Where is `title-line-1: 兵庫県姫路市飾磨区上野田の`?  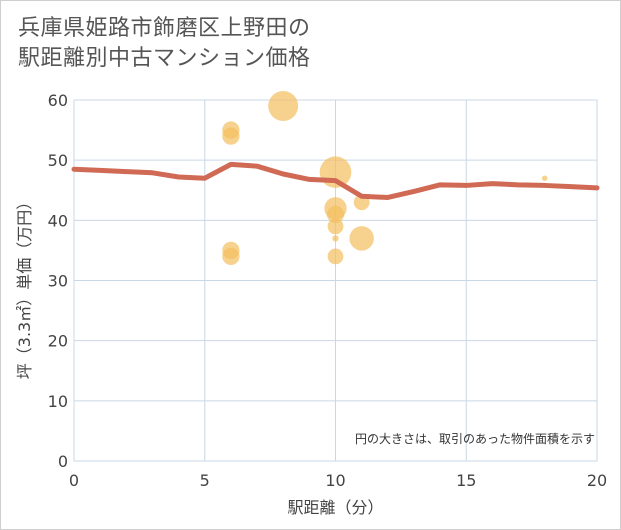
title-line-1: 兵庫県姫路市飾磨区上野田の is located at coordinates (164, 28).